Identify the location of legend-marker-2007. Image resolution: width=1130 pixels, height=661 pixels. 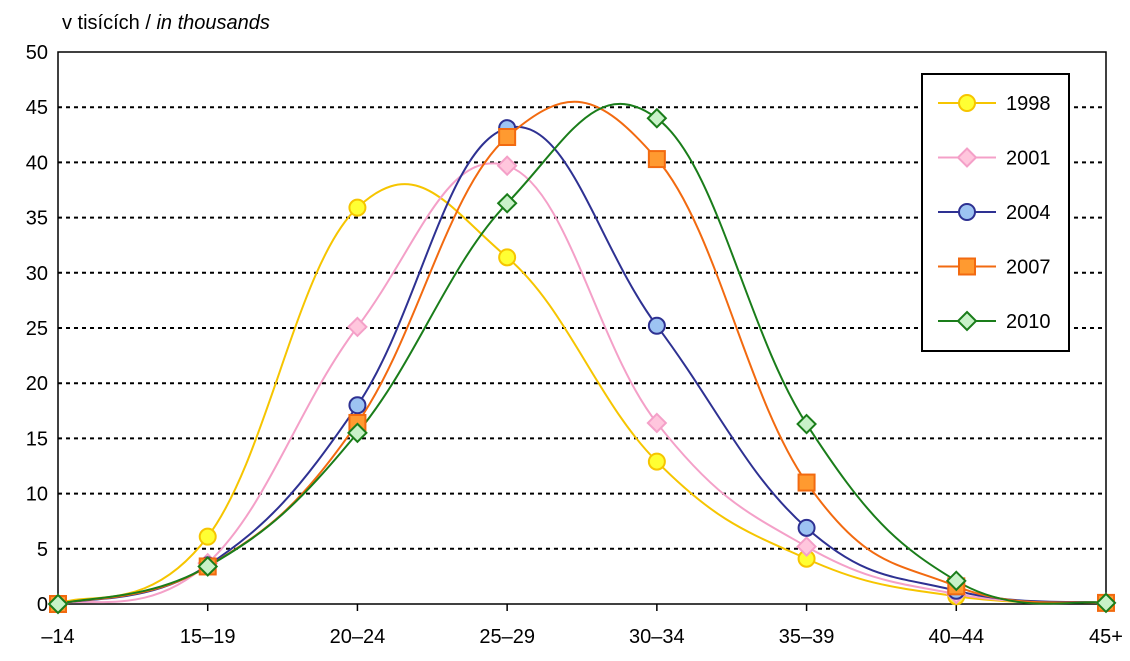
(967, 266).